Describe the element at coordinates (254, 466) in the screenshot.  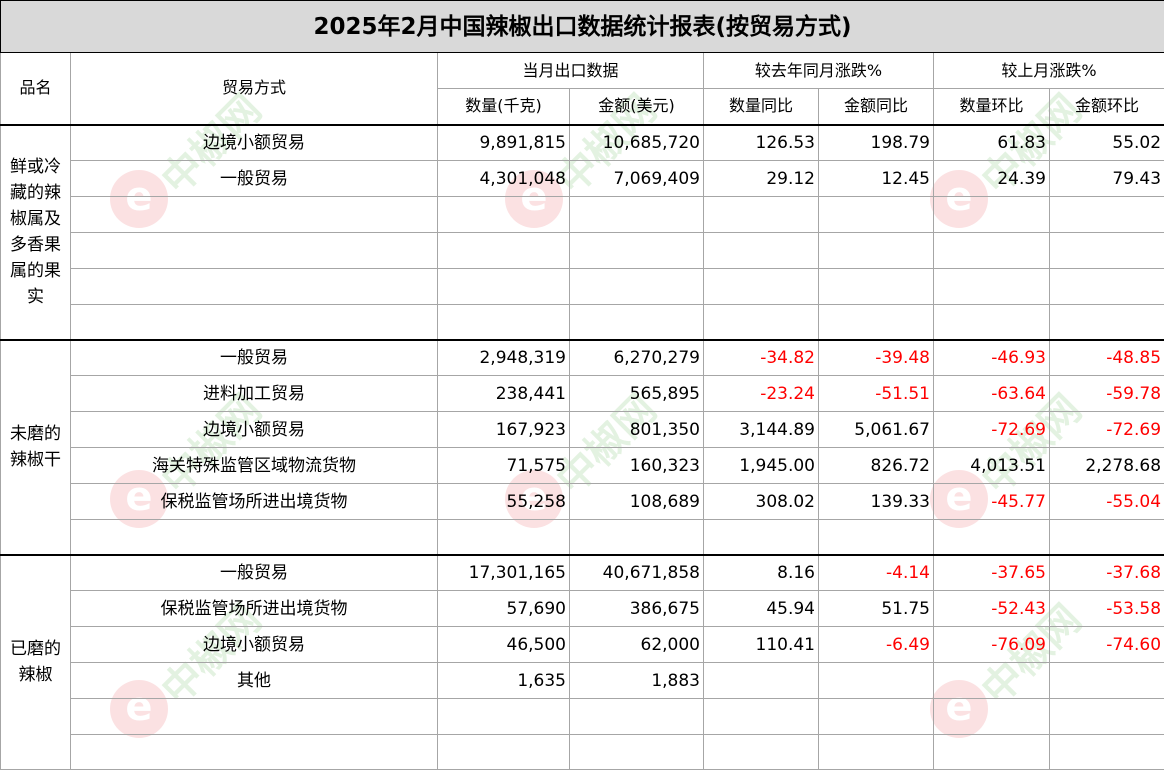
I see `trade-mode-cell: 海关特殊监管区域物流货物` at that location.